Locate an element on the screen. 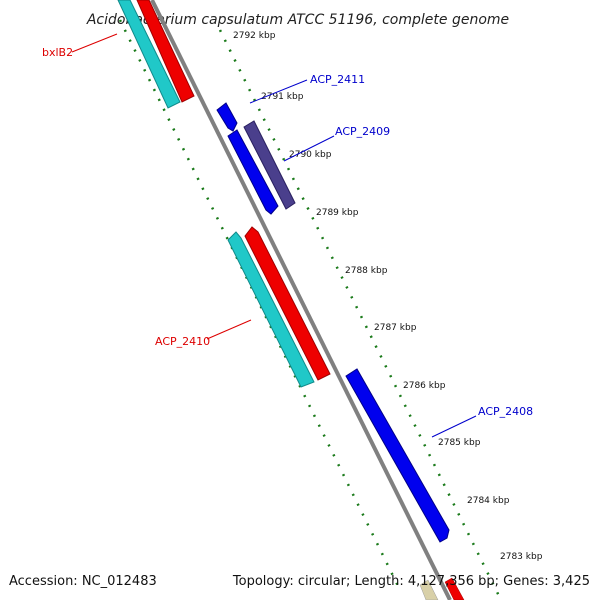 This screenshot has height=600, width=600. feature-acp-2410-rna is located at coordinates (271, 309).